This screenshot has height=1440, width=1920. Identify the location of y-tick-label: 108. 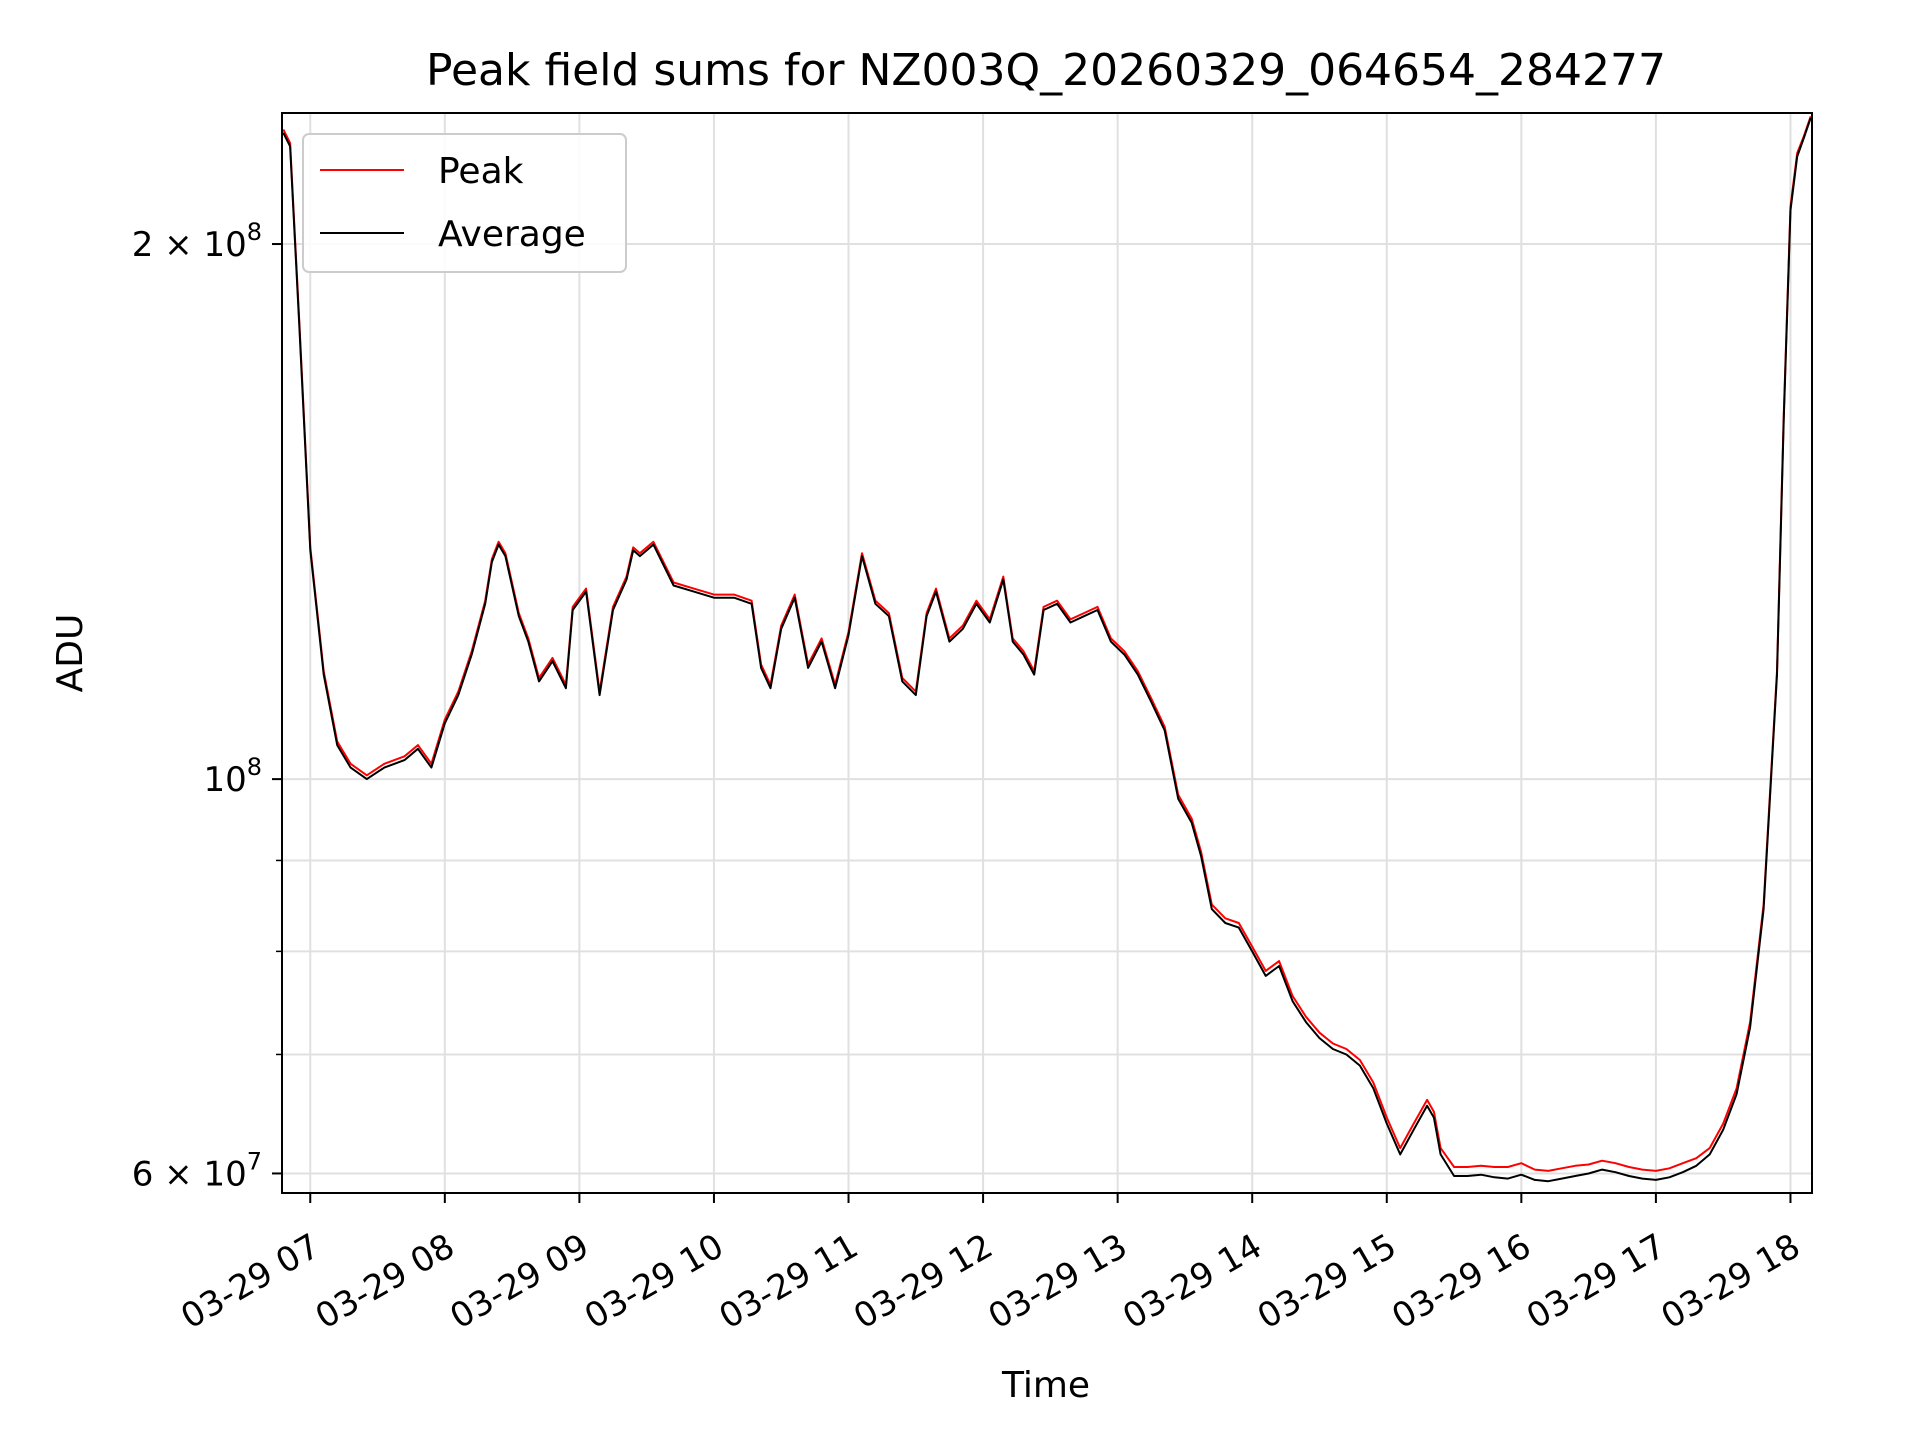
(232, 776).